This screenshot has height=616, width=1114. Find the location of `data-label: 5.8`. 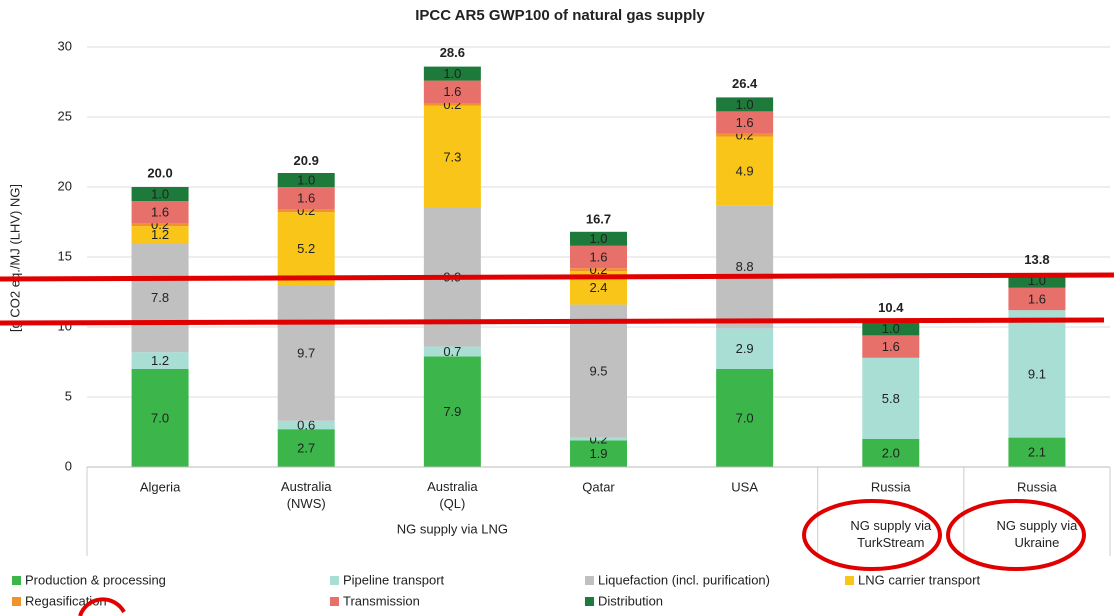

data-label: 5.8 is located at coordinates (891, 398).